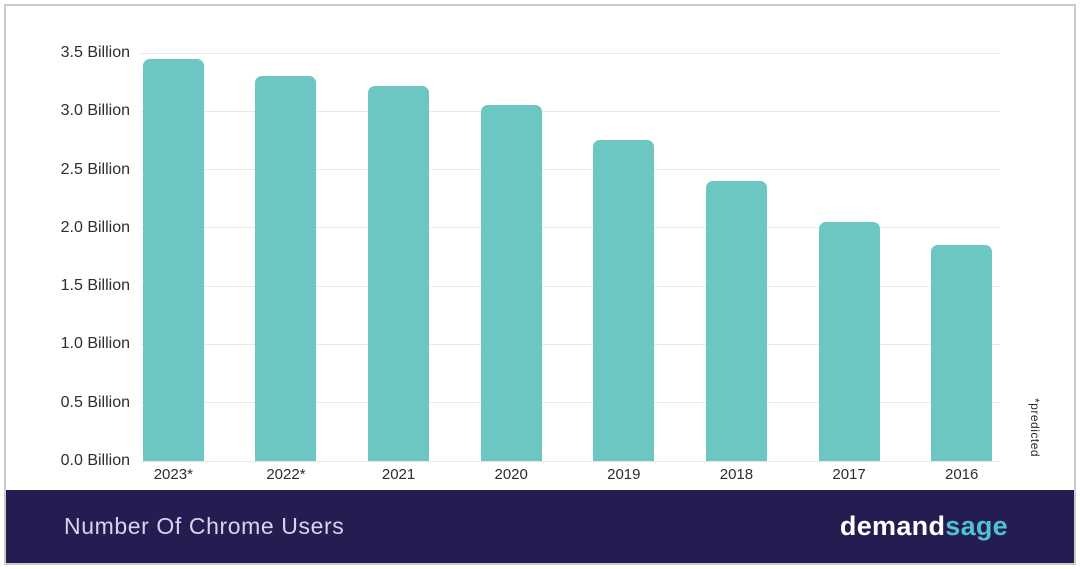 Image resolution: width=1080 pixels, height=569 pixels. What do you see at coordinates (511, 283) in the screenshot?
I see `bar-2020` at bounding box center [511, 283].